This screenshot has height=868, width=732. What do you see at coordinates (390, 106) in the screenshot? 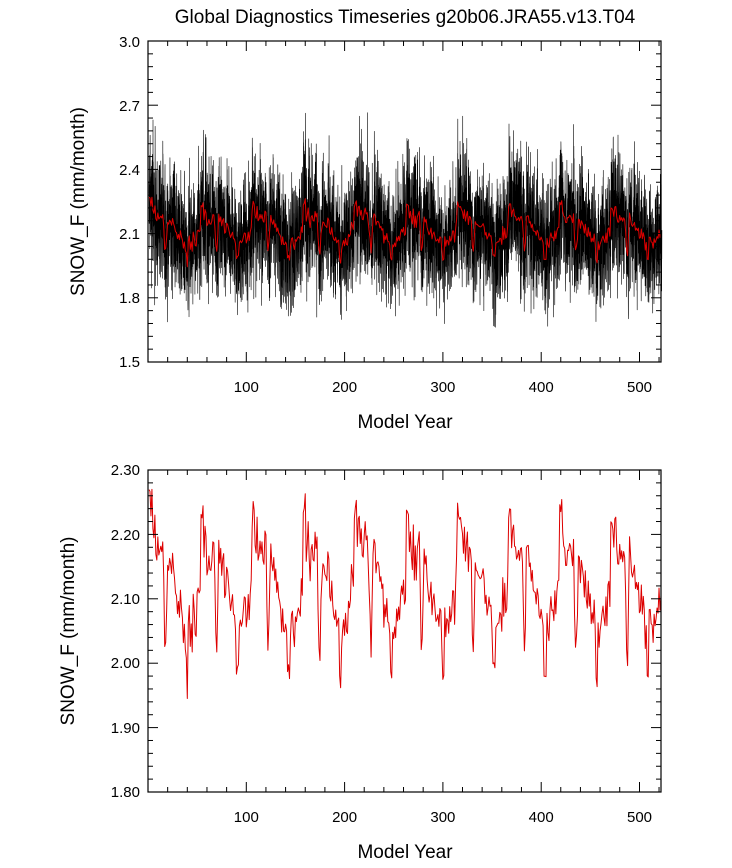
I see `top-y-tick: 2.7` at bounding box center [390, 106].